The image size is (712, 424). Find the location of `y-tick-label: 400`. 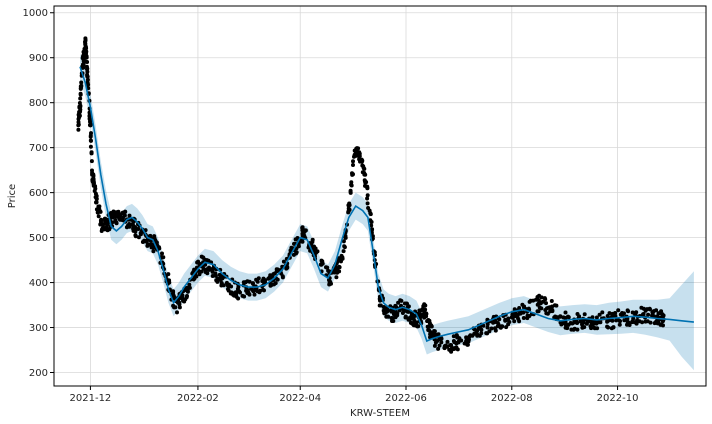

y-tick-label: 400 is located at coordinates (38, 283).